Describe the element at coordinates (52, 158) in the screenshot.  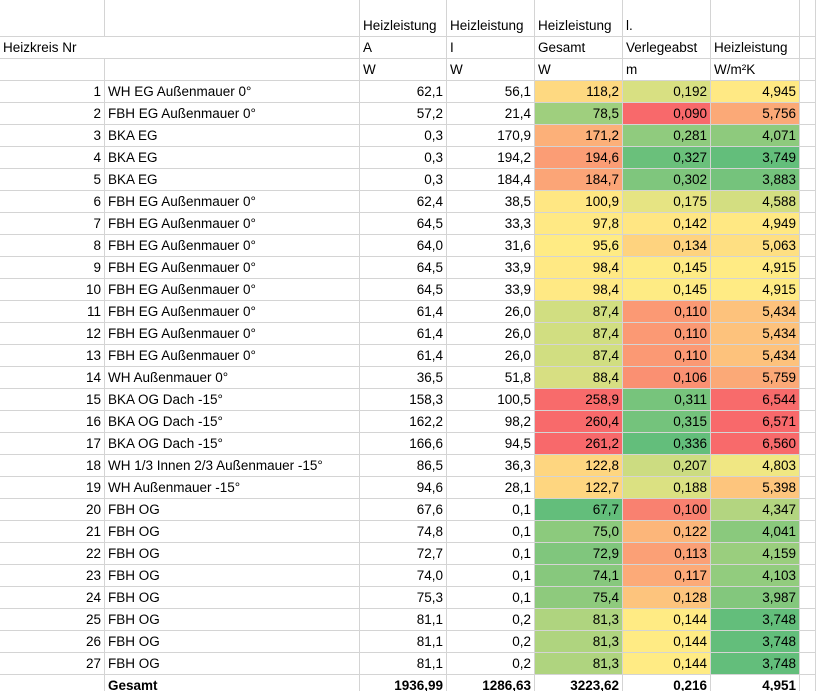
I see `row-number: 4` at that location.